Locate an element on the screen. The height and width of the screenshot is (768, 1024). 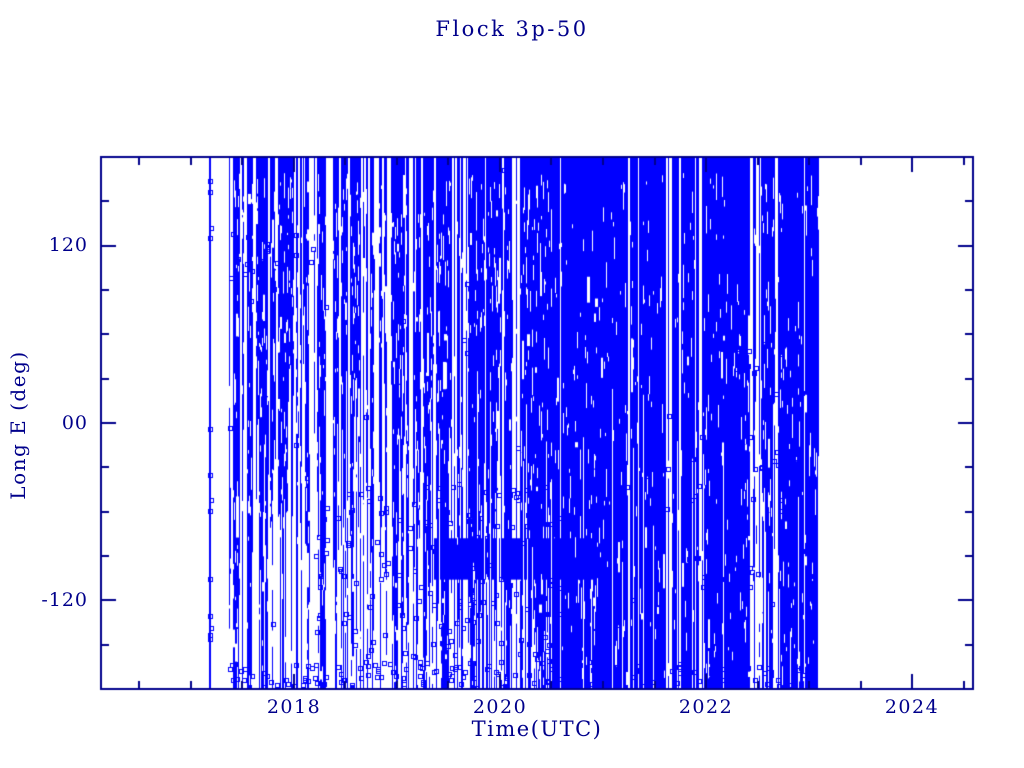
chart-title: Flock 3p-50 is located at coordinates (512, 29).